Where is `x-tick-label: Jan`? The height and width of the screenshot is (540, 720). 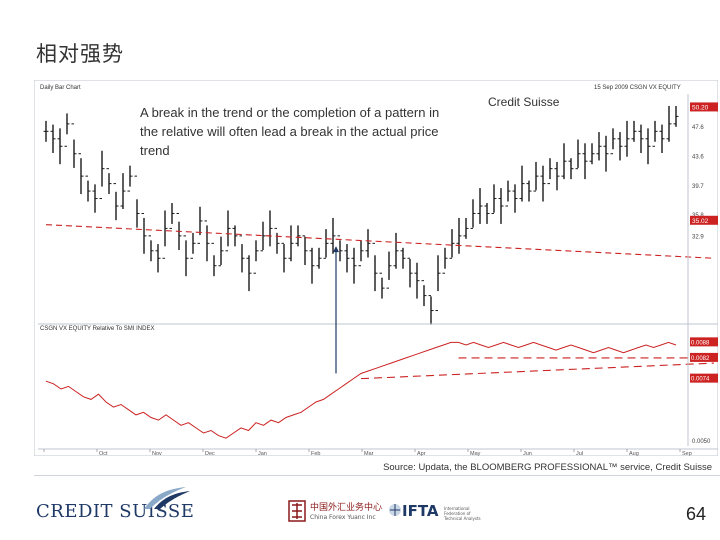
x-tick-label: Jan is located at coordinates (262, 453).